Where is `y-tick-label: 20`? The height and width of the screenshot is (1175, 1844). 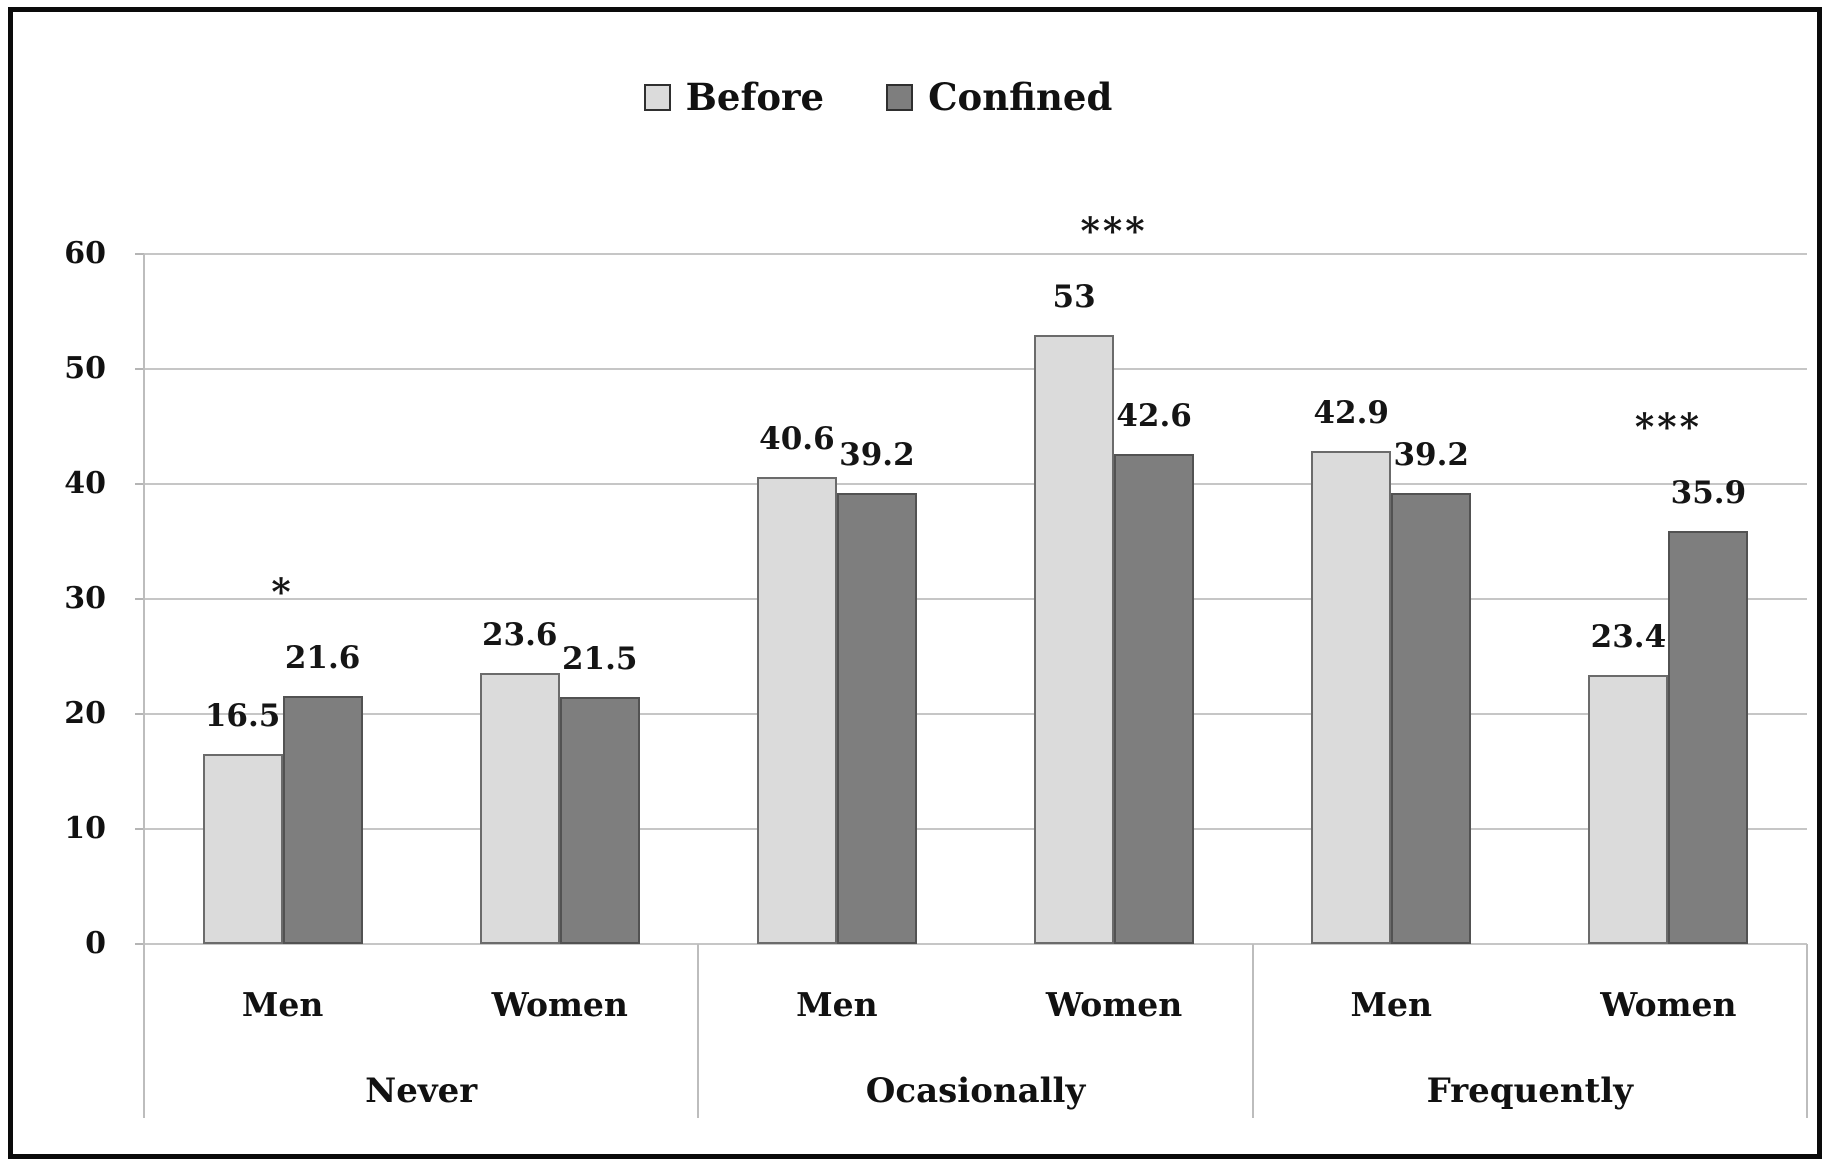 y-tick-label: 20 is located at coordinates (85, 713).